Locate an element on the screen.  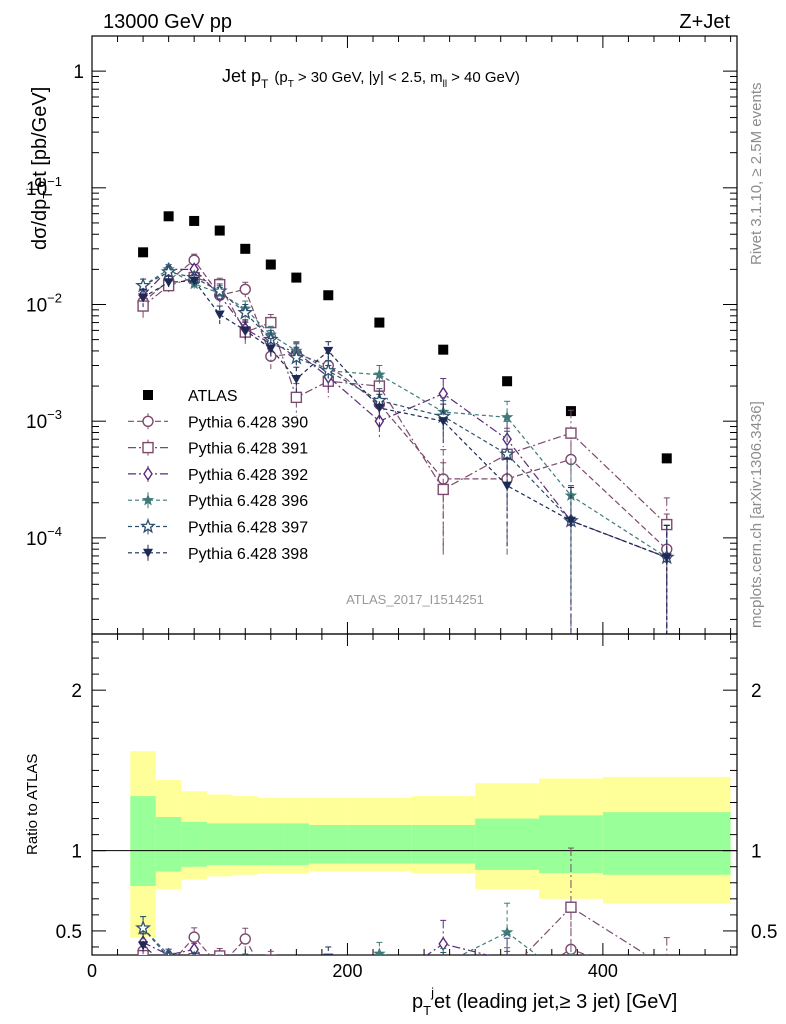
legend-label: Pythia 6.428 397 is located at coordinates (248, 528).